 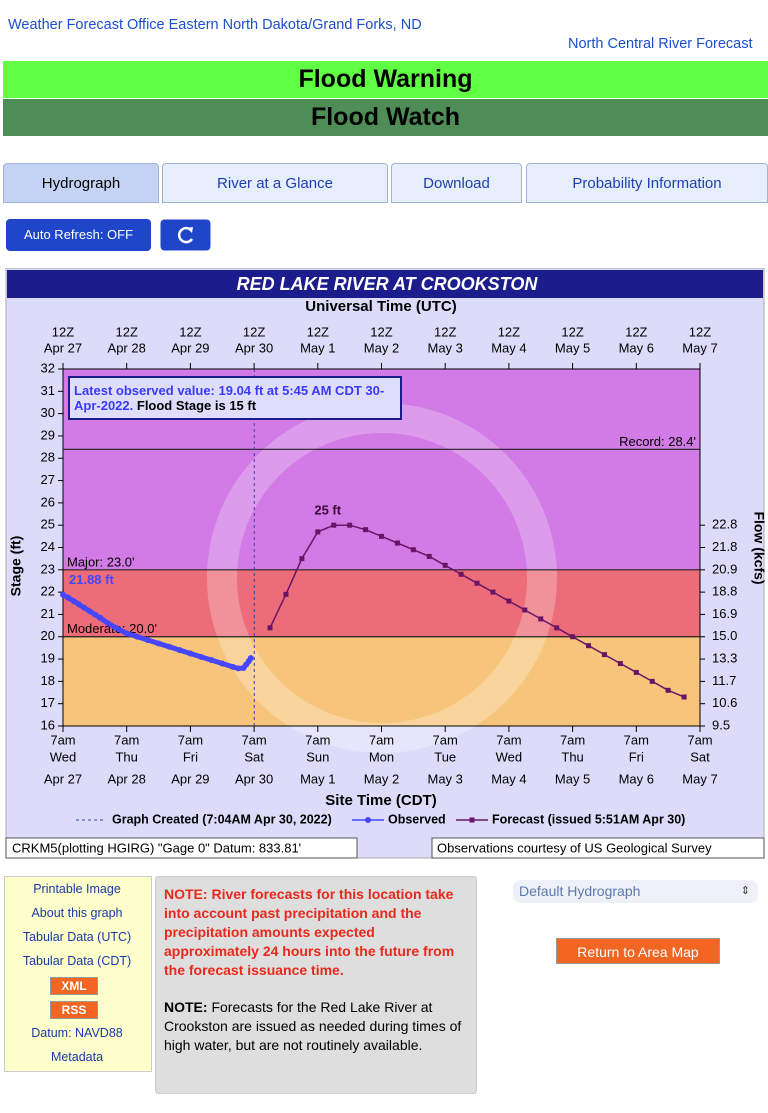 What do you see at coordinates (724, 658) in the screenshot?
I see `y2-tick-label: 13.3` at bounding box center [724, 658].